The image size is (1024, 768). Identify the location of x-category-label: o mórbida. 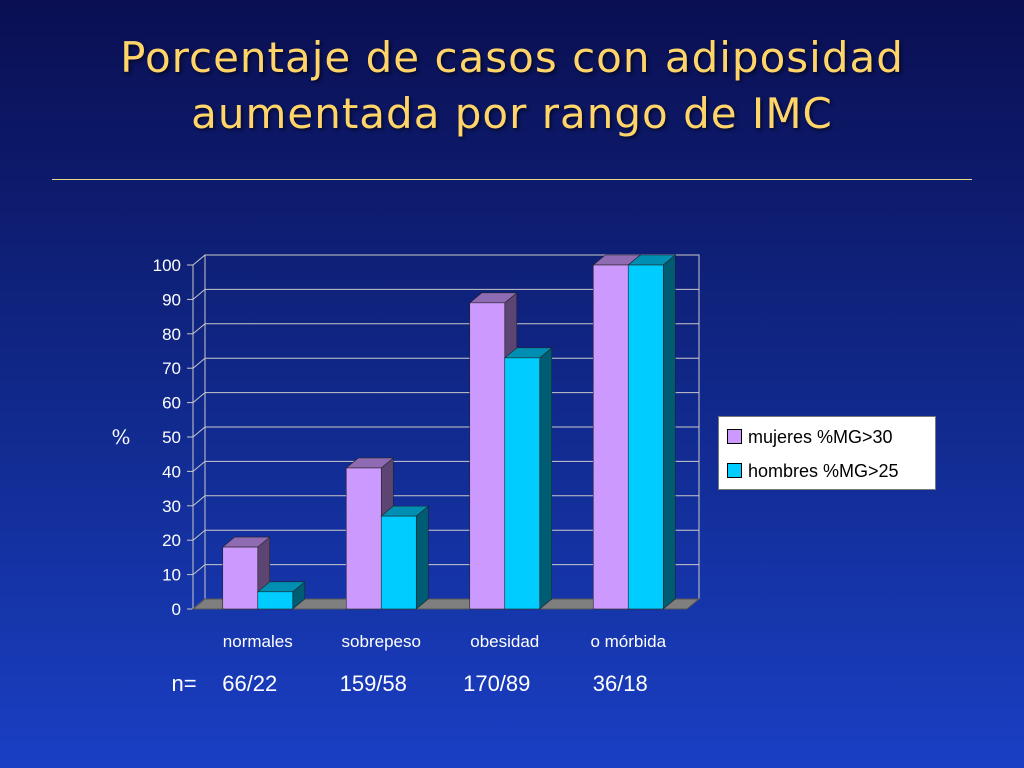
(628, 641).